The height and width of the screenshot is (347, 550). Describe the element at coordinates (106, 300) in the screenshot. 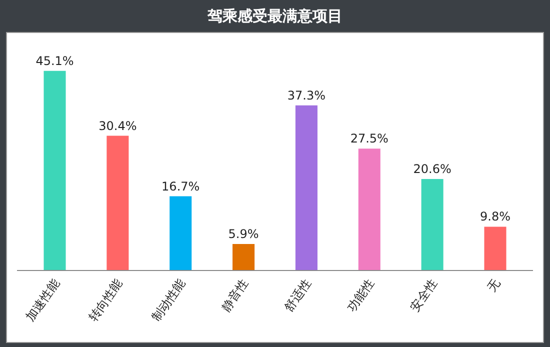

I see `x-tick-label: 转向性能` at that location.